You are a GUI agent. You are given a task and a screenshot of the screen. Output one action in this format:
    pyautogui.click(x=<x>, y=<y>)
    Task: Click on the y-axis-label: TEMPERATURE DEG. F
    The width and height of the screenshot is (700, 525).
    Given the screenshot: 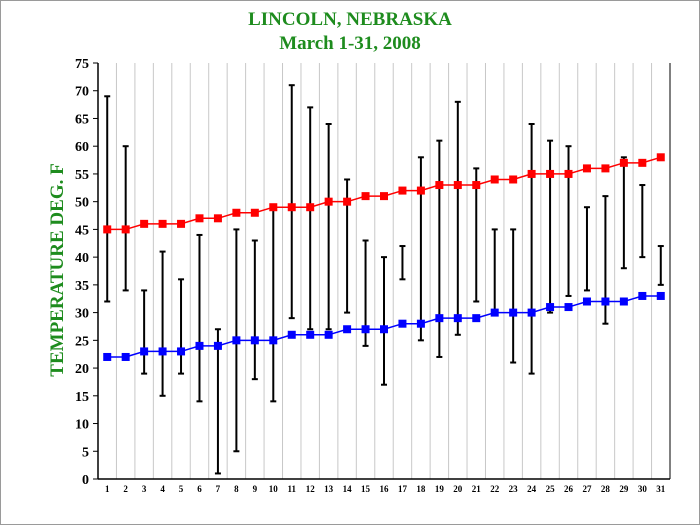 What is the action you would take?
    pyautogui.click(x=57, y=269)
    